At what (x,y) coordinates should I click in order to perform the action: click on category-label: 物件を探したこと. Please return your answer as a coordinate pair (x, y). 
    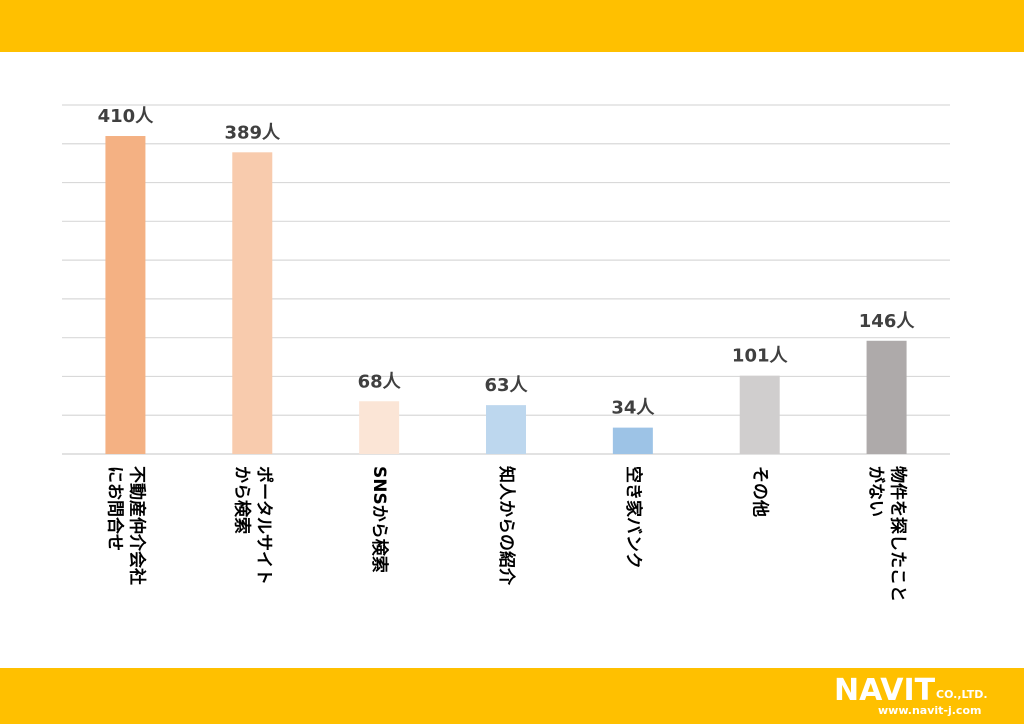
    Looking at the image, I should click on (898, 534).